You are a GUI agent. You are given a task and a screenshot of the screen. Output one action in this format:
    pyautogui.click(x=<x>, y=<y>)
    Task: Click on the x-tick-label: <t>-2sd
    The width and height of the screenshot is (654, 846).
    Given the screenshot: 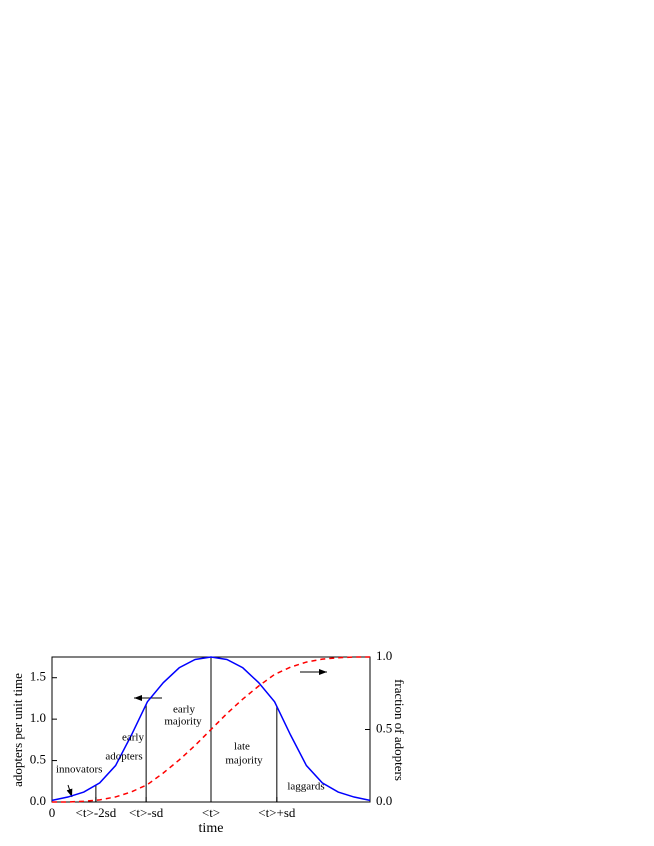 What is the action you would take?
    pyautogui.click(x=96, y=812)
    